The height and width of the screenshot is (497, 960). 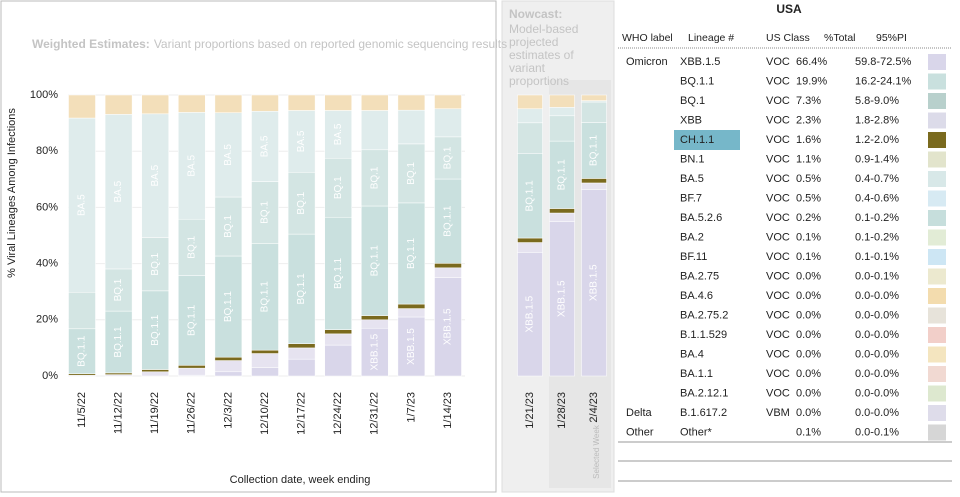 What do you see at coordinates (877, 159) in the screenshot?
I see `pi-range: 0.9-1.4%` at bounding box center [877, 159].